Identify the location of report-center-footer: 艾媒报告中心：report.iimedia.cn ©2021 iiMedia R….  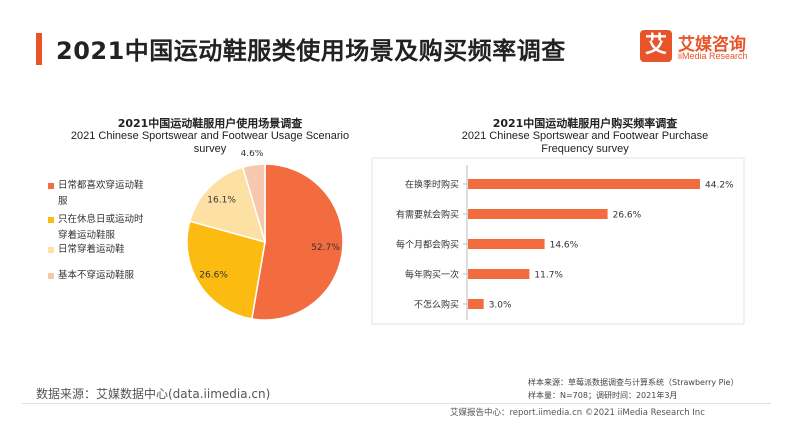
(577, 413).